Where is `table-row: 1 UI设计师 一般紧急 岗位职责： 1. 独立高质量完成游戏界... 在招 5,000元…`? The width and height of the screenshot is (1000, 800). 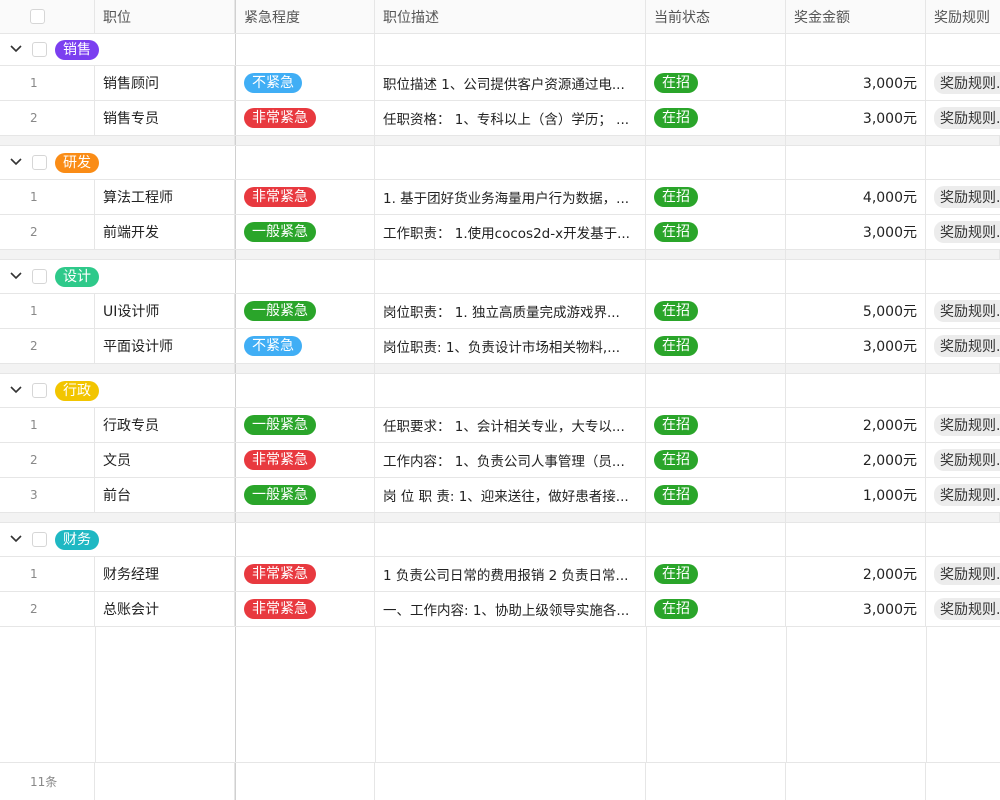 table-row: 1 UI设计师 一般紧急 岗位职责： 1. 独立高质量完成游戏界... 在招 5,000元… is located at coordinates (500, 311).